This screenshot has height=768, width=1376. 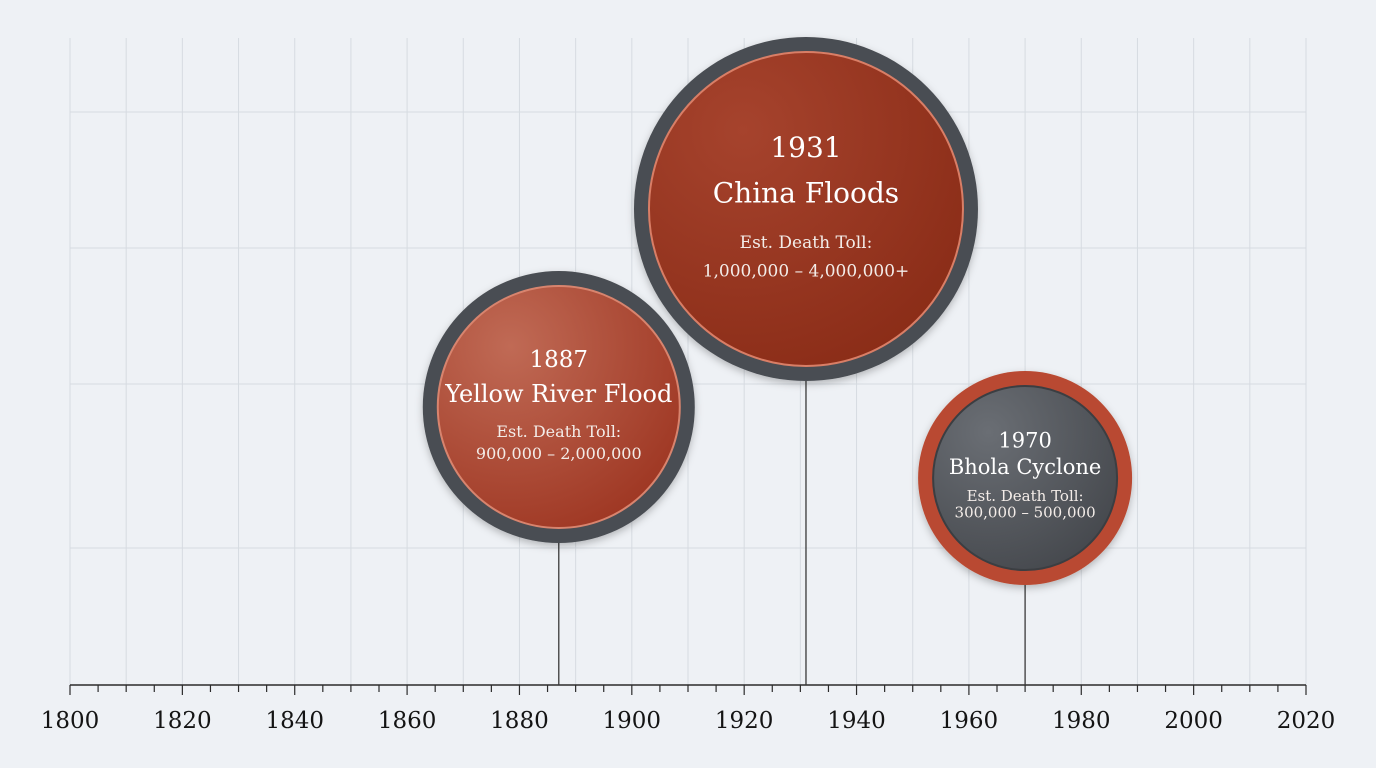 I want to click on tick-label: 1920, so click(x=744, y=721).